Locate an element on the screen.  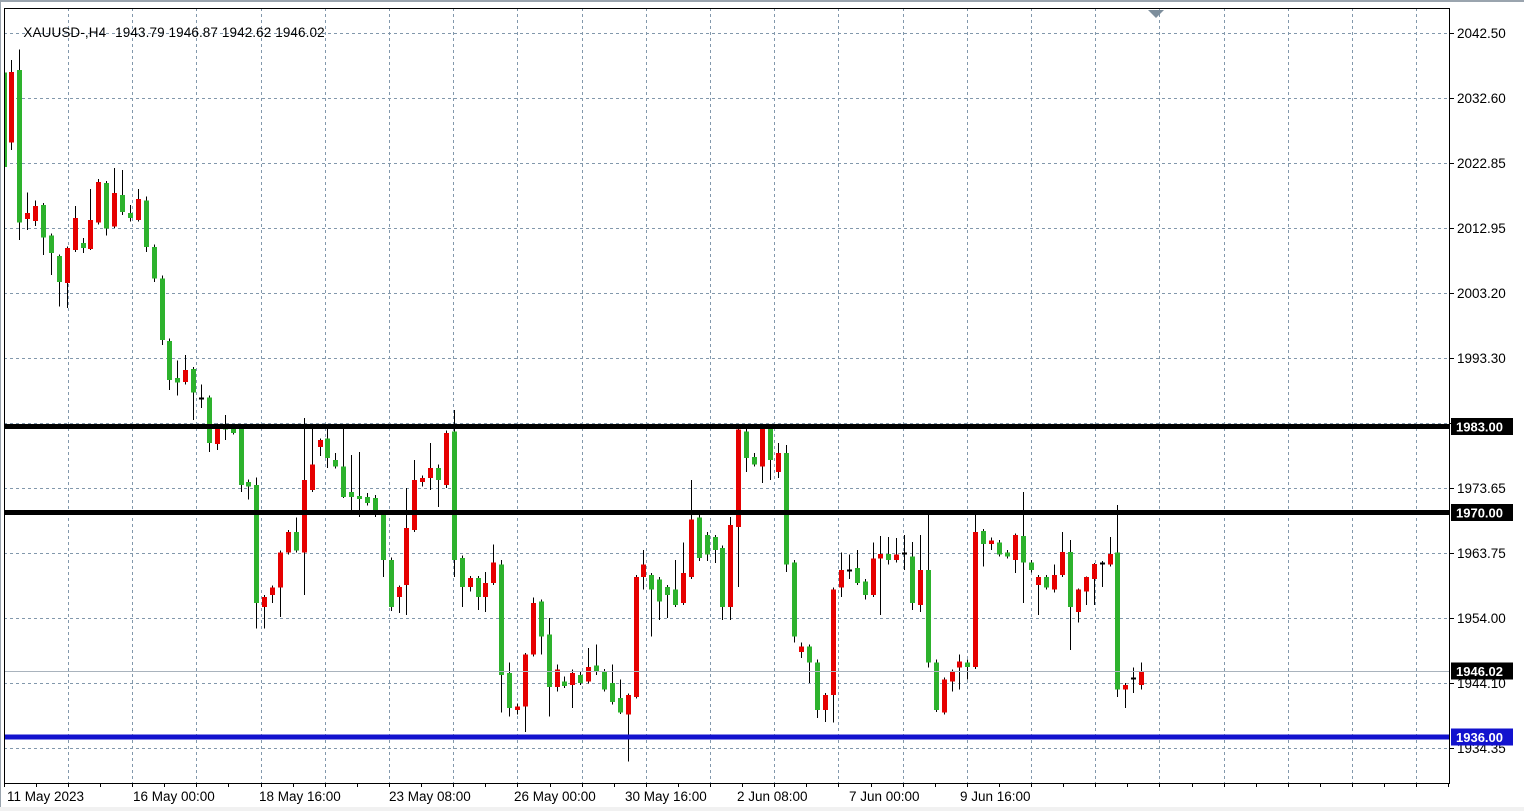
symbol-period-label: XAUUSD-,H4 is located at coordinates (65, 32).